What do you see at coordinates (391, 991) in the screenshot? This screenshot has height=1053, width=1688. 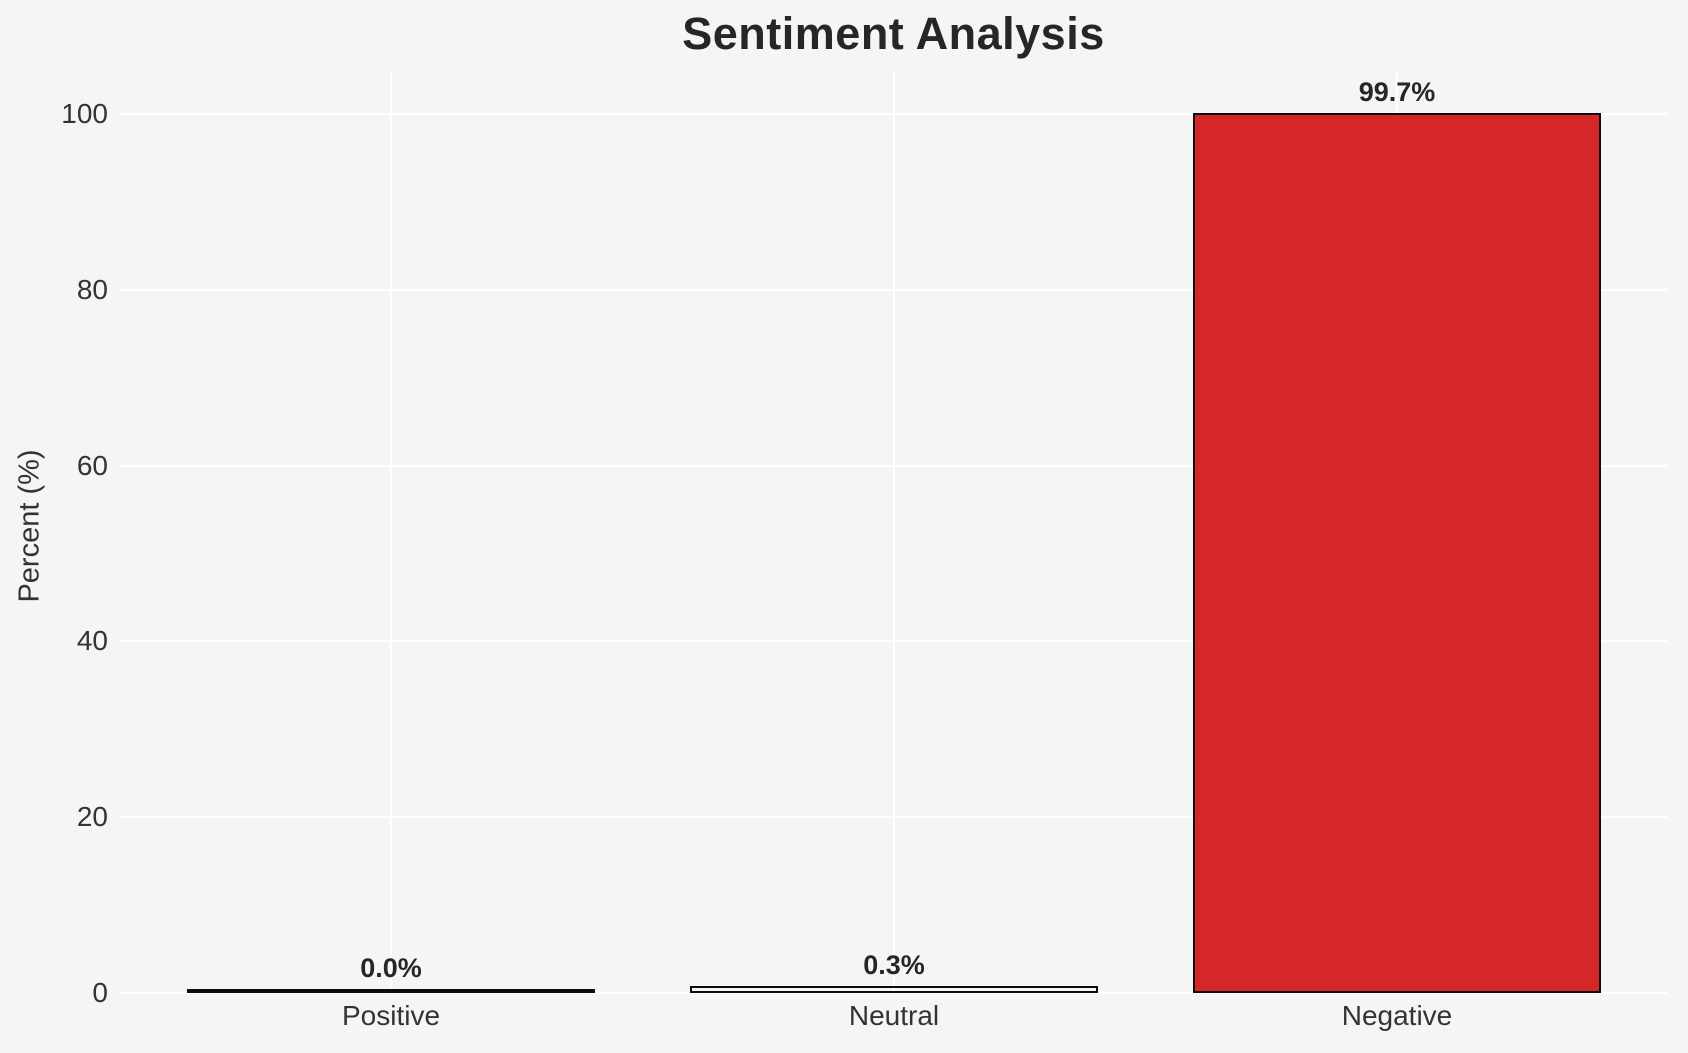 I see `bar-positive` at bounding box center [391, 991].